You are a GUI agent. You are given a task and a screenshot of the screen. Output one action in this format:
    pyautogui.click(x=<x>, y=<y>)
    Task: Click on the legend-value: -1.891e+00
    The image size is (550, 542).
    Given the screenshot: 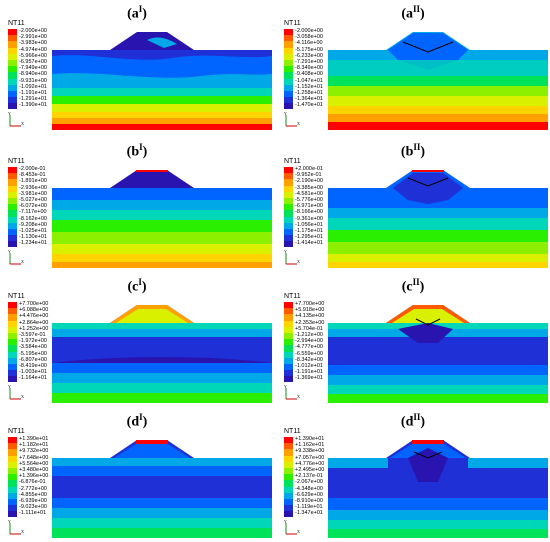 What is the action you would take?
    pyautogui.click(x=33, y=181)
    